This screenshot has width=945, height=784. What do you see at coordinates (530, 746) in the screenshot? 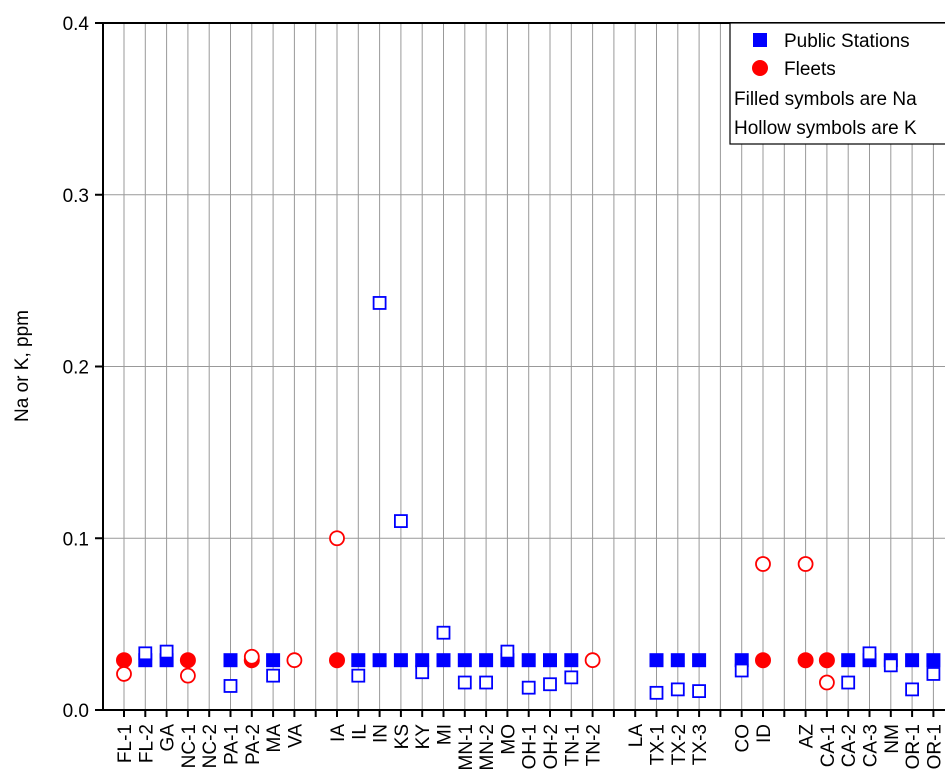
I see `x-tick-label: OH-1` at bounding box center [530, 746].